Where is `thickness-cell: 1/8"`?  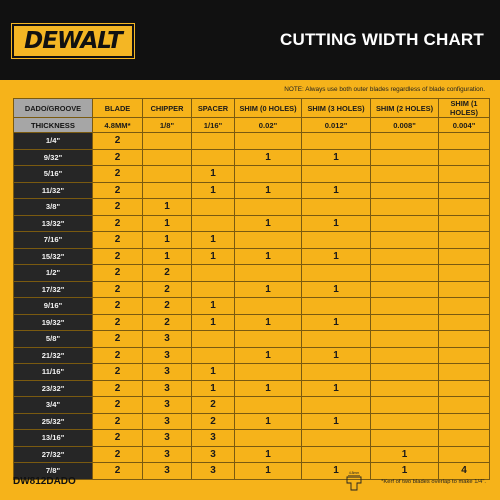
thickness-cell: 1/8" is located at coordinates (167, 125).